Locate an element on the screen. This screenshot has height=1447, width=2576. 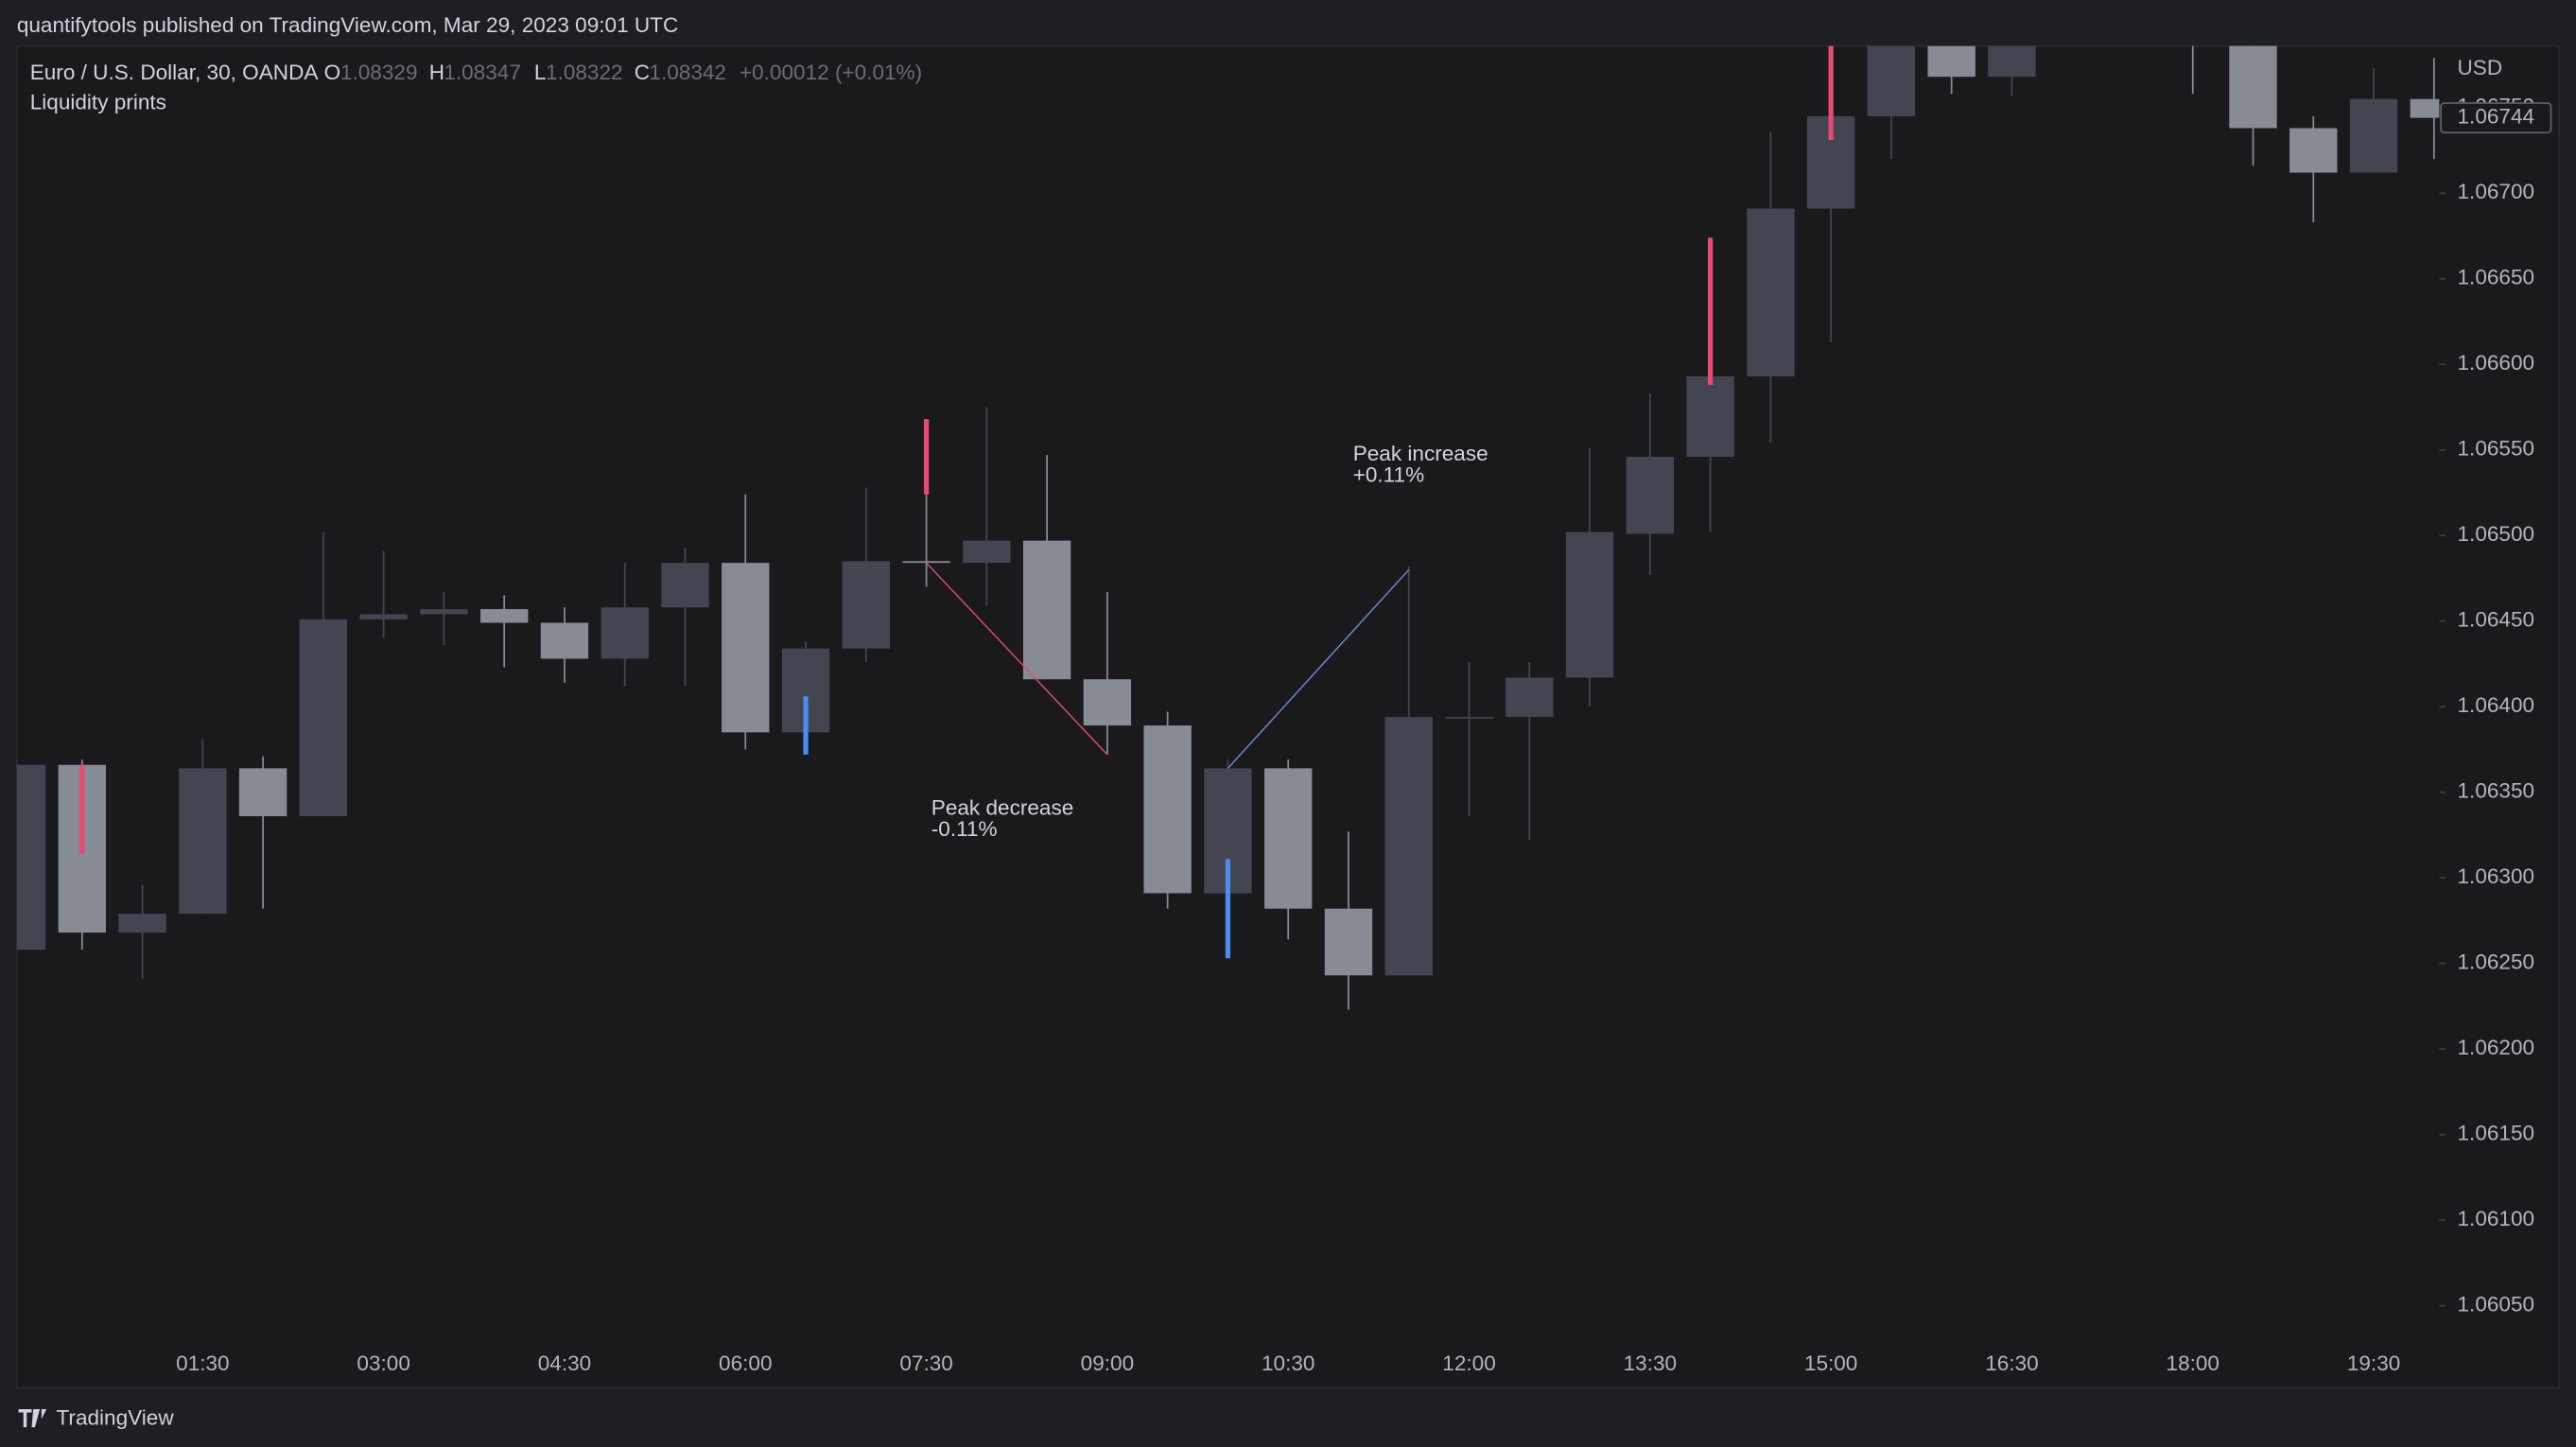
symbol: Euro / U.S. Dollar, 30, OANDA is located at coordinates (174, 72).